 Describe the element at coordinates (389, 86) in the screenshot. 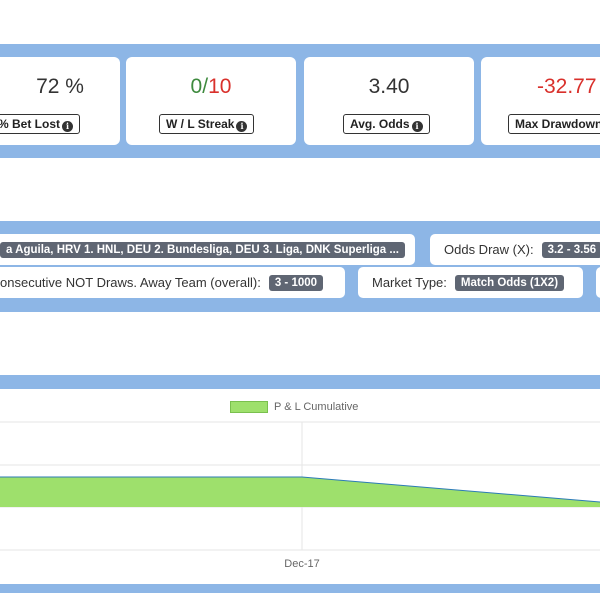

I see `stat-value-avg-odds: 3.40` at that location.